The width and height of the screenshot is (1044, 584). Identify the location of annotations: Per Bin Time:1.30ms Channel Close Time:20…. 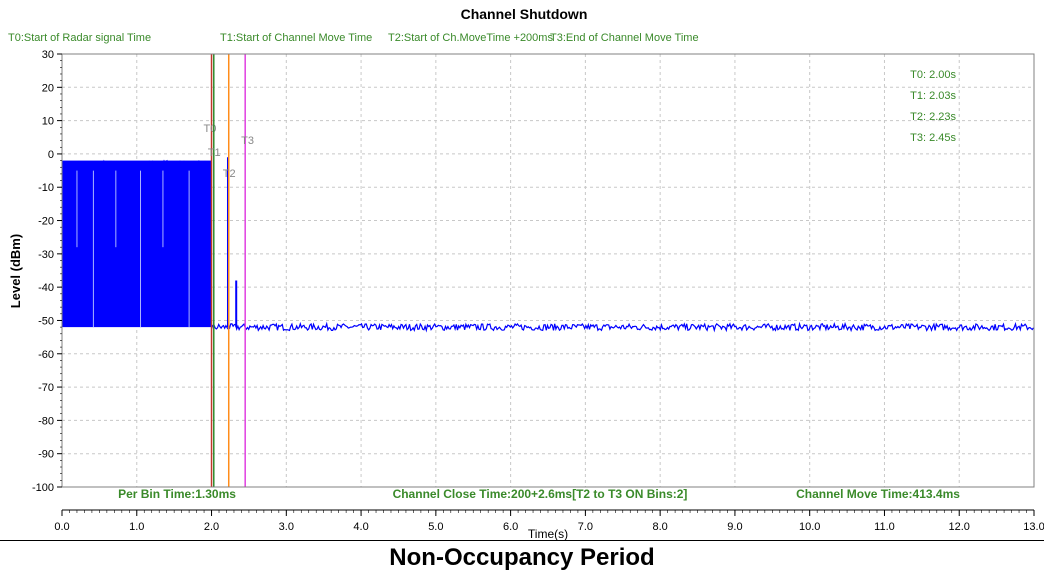
(539, 494).